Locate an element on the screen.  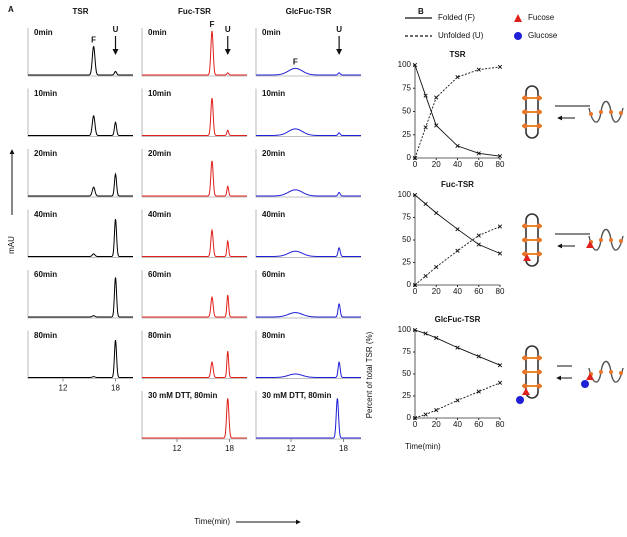
peak-label: F is located at coordinates (93, 40).